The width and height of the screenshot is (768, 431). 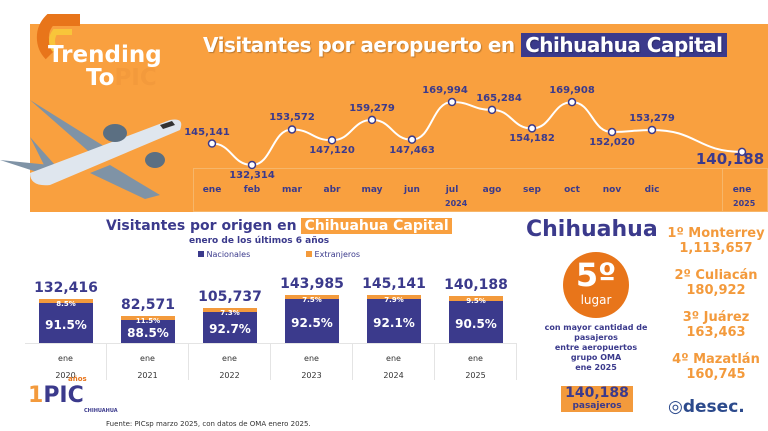 I want to click on pic-10-years-logo: 1PIC años CHIHUAHUA, so click(x=73, y=394).